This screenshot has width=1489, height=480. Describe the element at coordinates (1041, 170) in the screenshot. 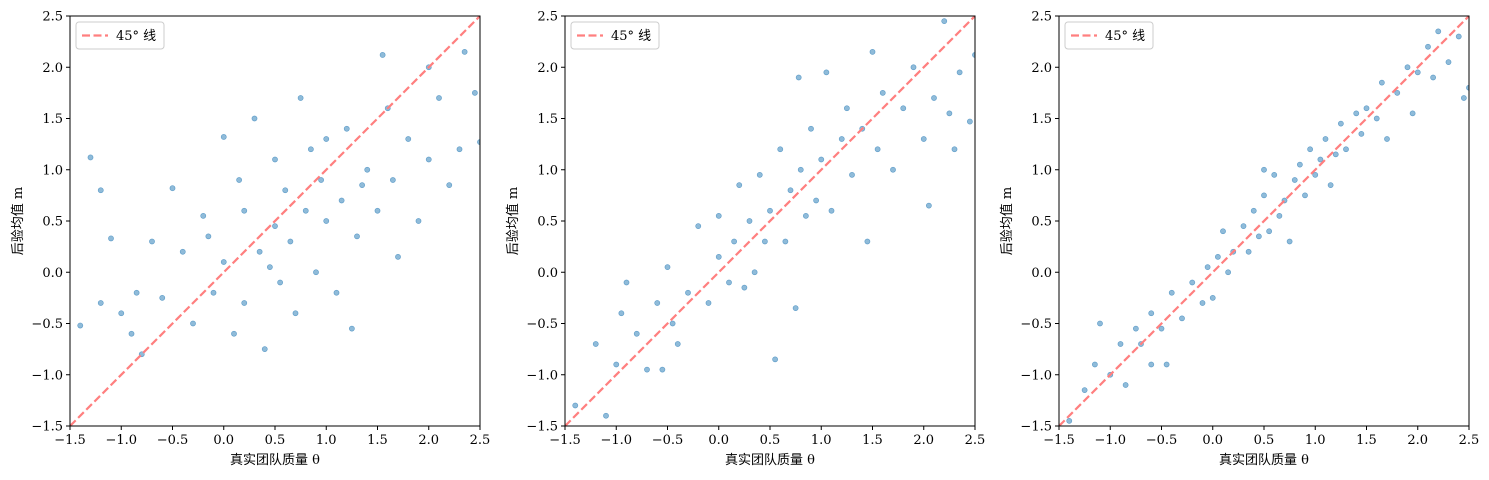

I see `y-tick-label: 1.0` at that location.